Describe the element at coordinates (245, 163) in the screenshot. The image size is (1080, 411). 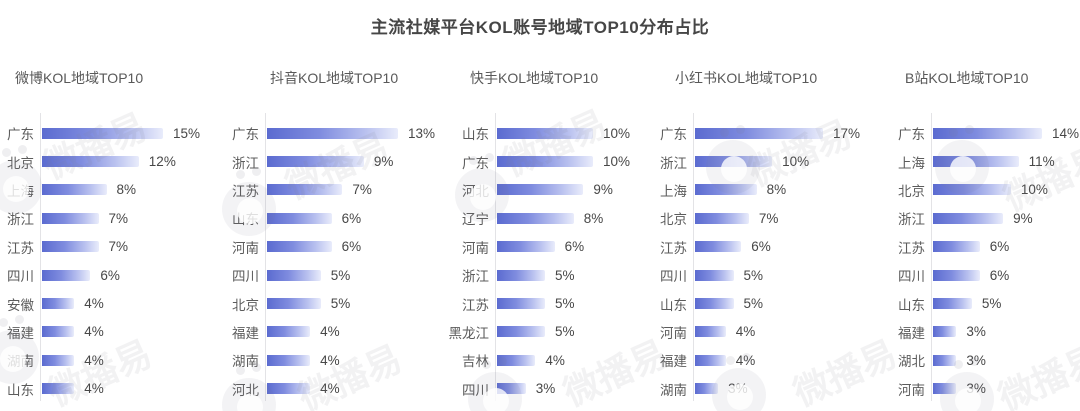
I see `region-label: 浙江` at that location.